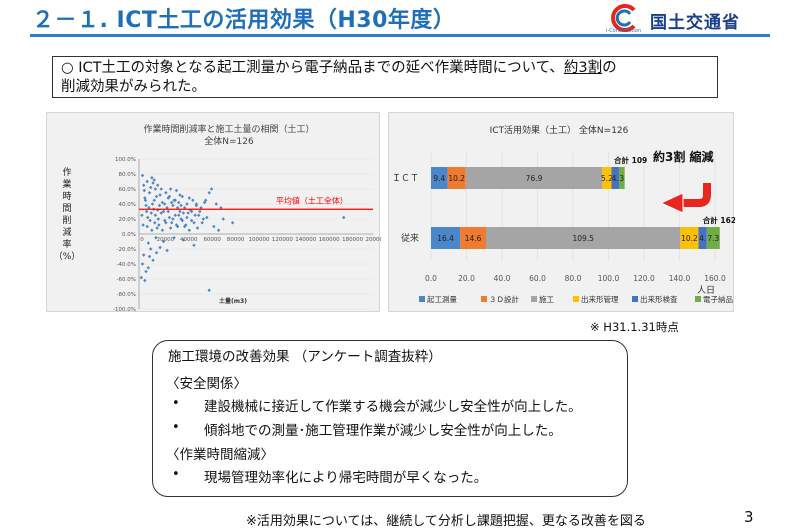 This screenshot has width=800, height=532. Describe the element at coordinates (126, 280) in the screenshot. I see `scatter-y-tick-label: -60.0%` at that location.